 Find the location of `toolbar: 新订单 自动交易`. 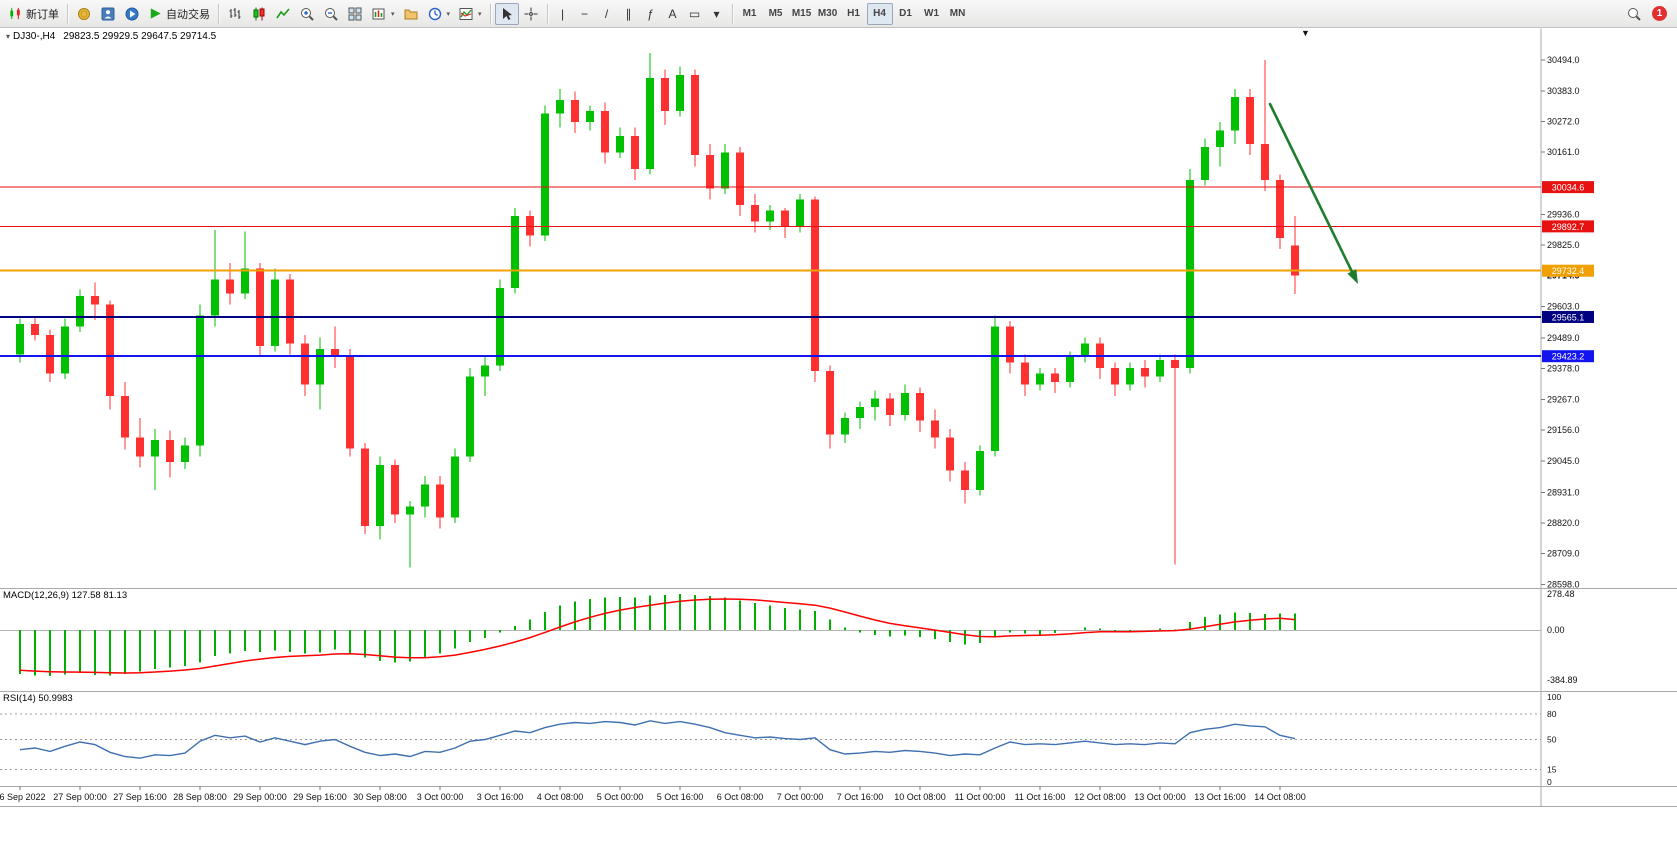

toolbar: 新订单 自动交易 is located at coordinates (838, 14).